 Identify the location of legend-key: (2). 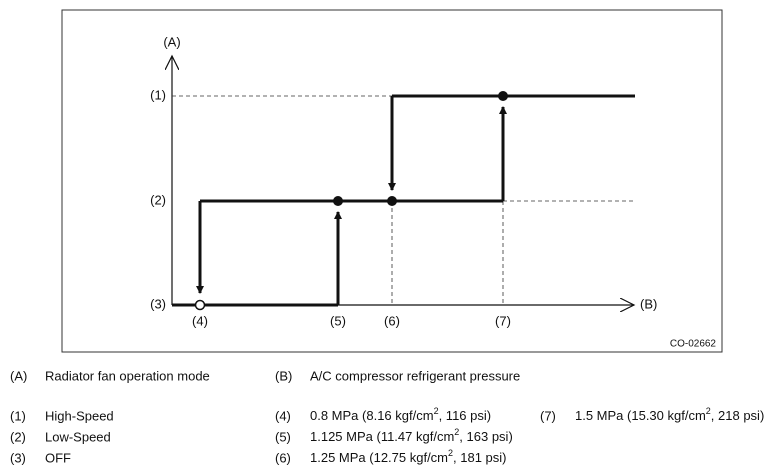
(18, 436).